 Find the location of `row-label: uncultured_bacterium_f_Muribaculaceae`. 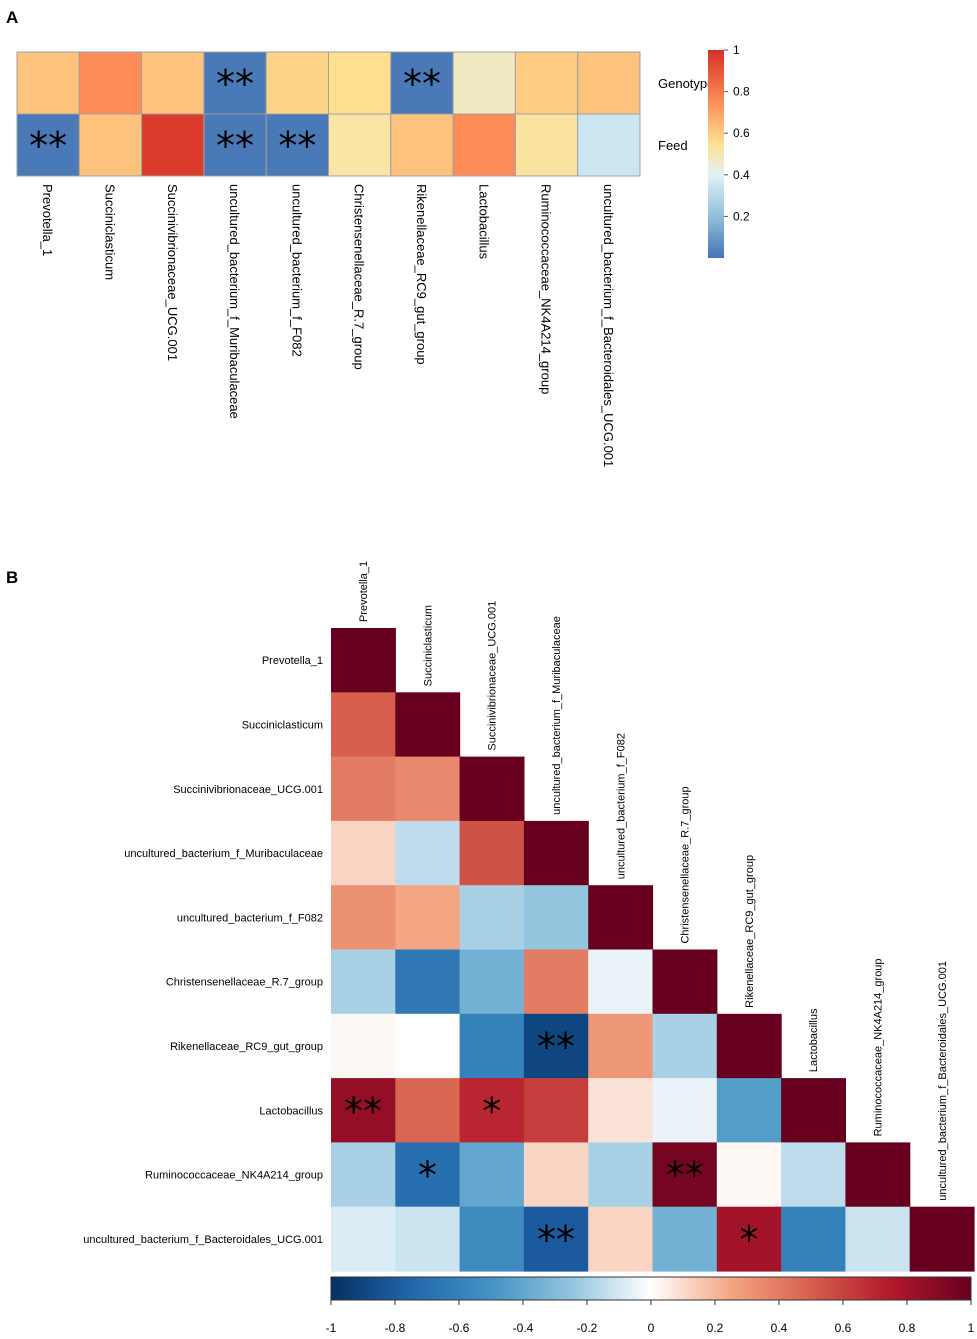

row-label: uncultured_bacterium_f_Muribaculaceae is located at coordinates (223, 854).